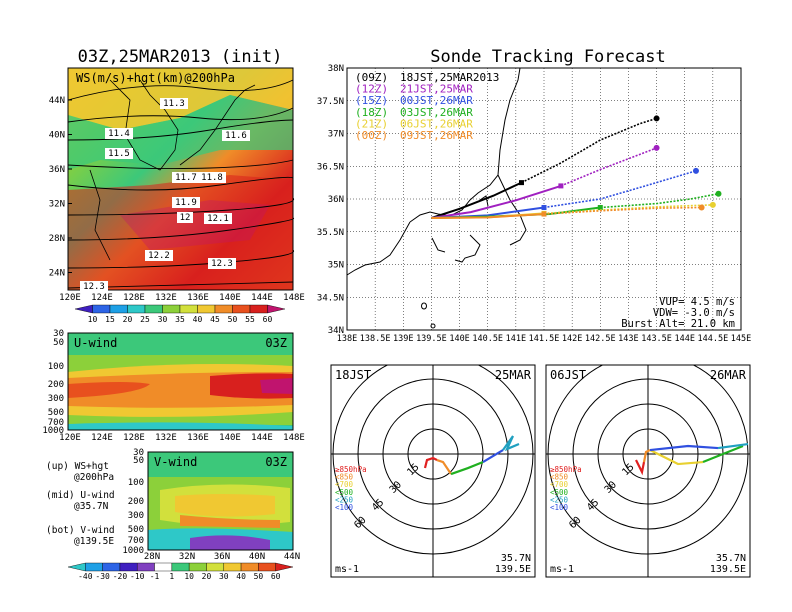 The width and height of the screenshot is (792, 612). What do you see at coordinates (336, 200) in the screenshot?
I see `map-lat-tick: 36N` at bounding box center [336, 200].